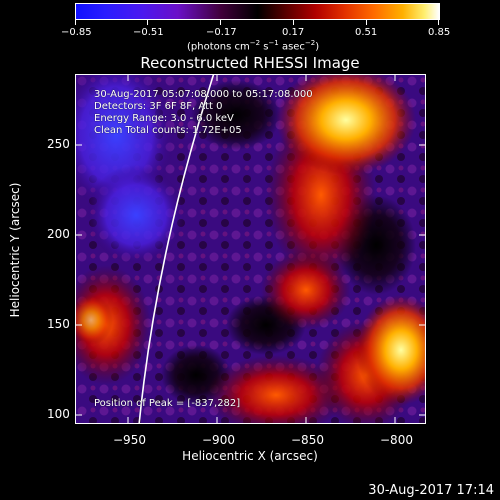 The image size is (500, 500). What do you see at coordinates (158, 106) in the screenshot?
I see `info-detectors: Detectors: 3F 6F 8F, Att 0` at bounding box center [158, 106].